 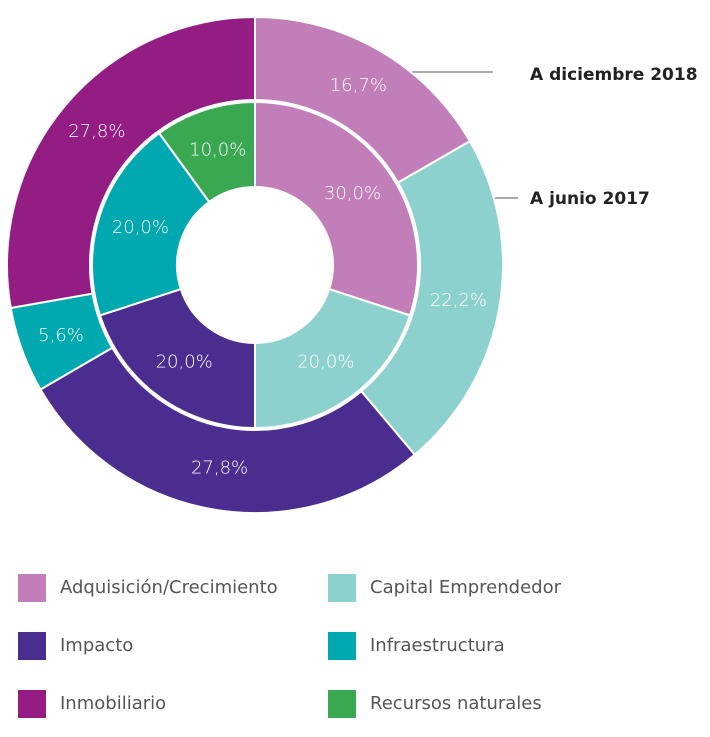 What do you see at coordinates (352, 193) in the screenshot?
I see `data-label: 30,0%` at bounding box center [352, 193].